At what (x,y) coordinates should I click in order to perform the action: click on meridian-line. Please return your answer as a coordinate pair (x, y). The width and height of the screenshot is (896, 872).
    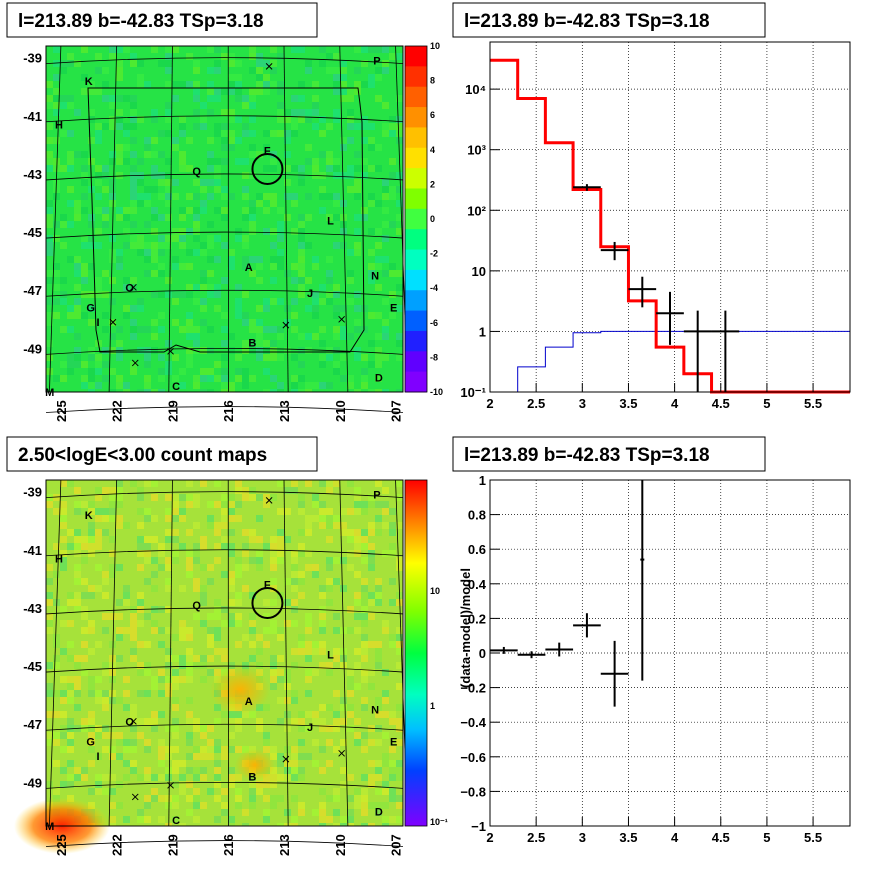
    Looking at the image, I should click on (55, 219).